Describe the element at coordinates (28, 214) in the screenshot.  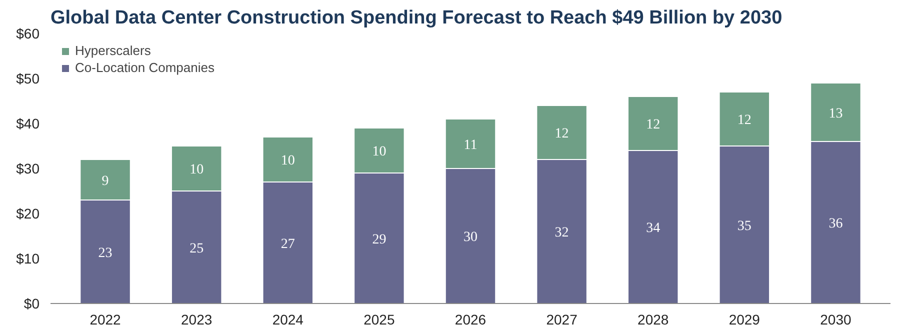
I see `y-tick-label: $20` at that location.